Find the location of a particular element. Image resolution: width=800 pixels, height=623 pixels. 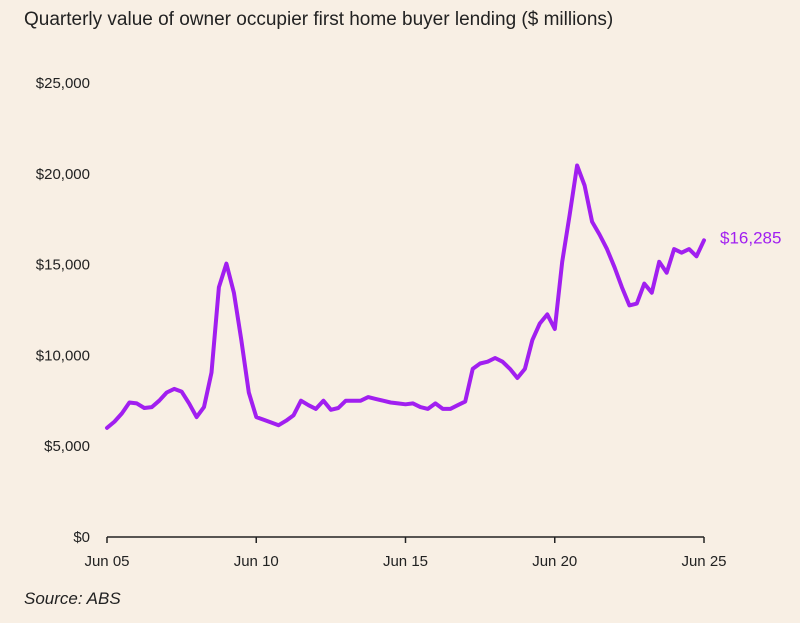

end-value-label: $16,285 is located at coordinates (750, 237).